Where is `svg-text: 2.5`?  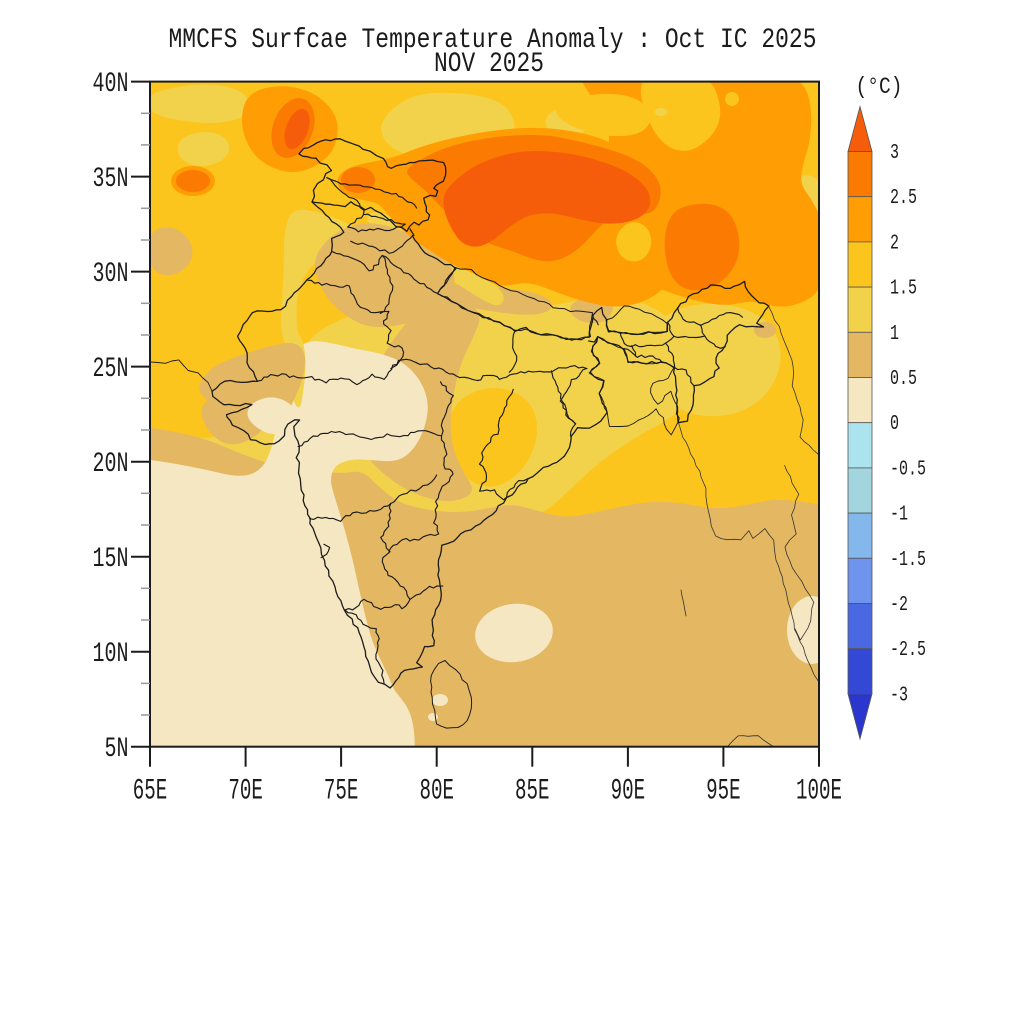
svg-text: 2.5 is located at coordinates (903, 198).